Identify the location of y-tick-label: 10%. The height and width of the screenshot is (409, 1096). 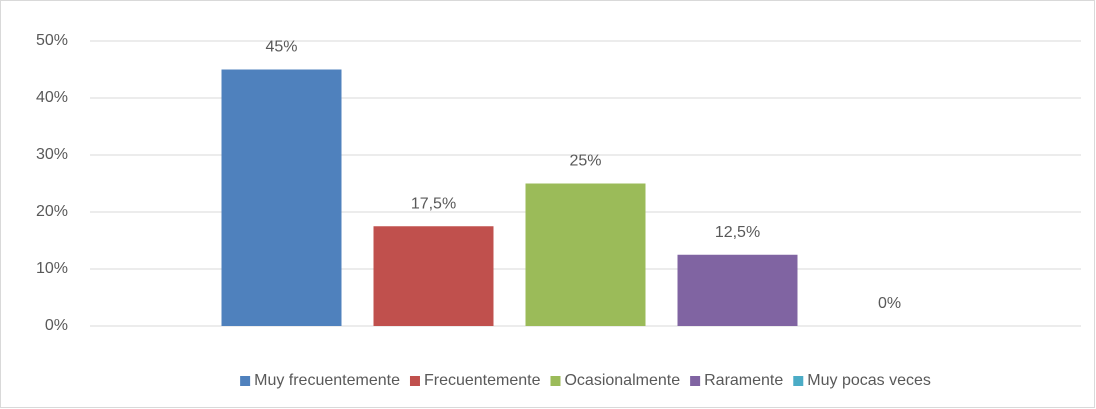
(52, 268).